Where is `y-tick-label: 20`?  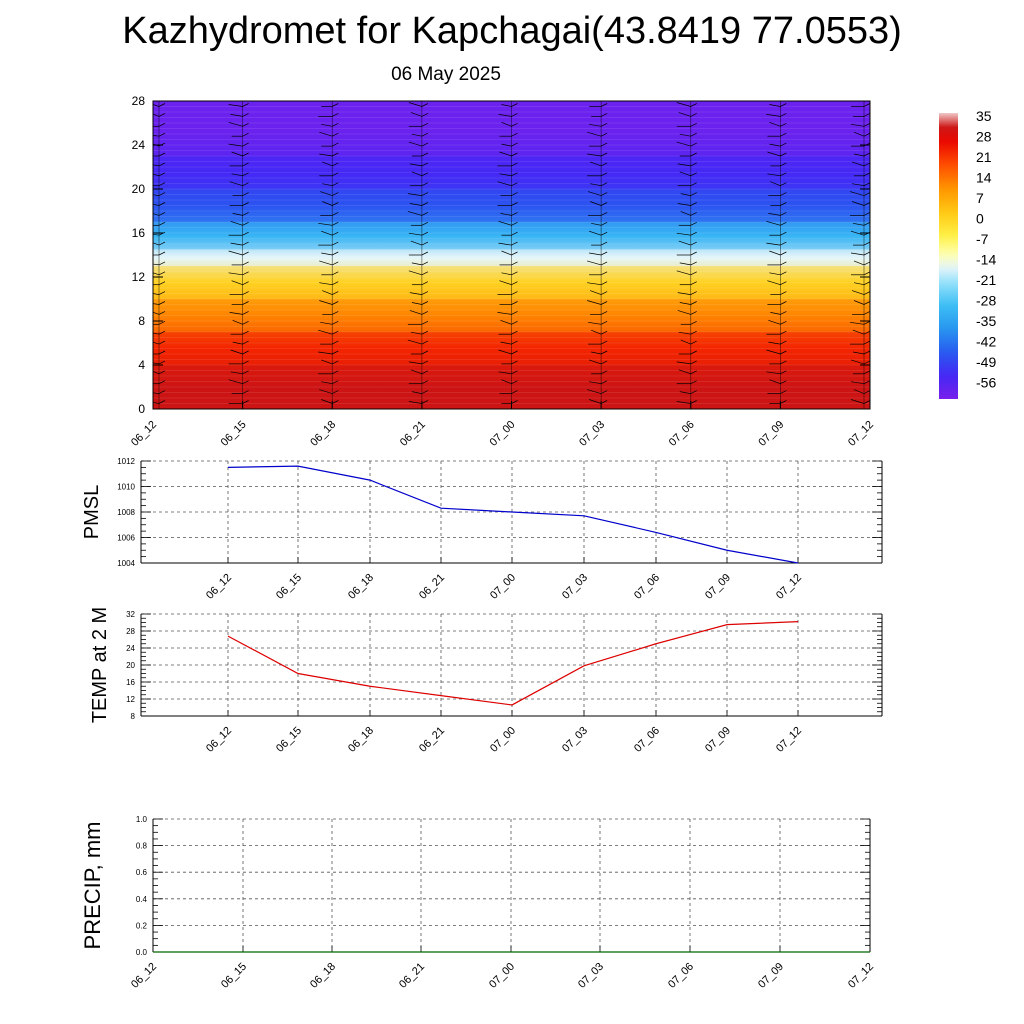
y-tick-label: 20 is located at coordinates (130, 665).